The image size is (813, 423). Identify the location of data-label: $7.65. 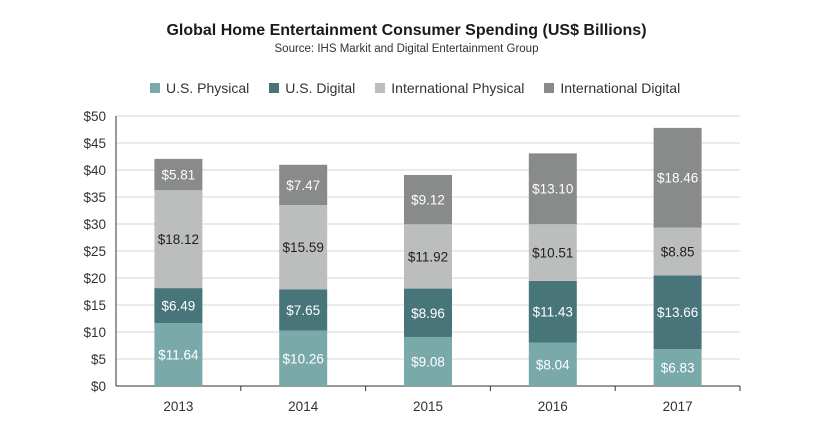
(303, 310).